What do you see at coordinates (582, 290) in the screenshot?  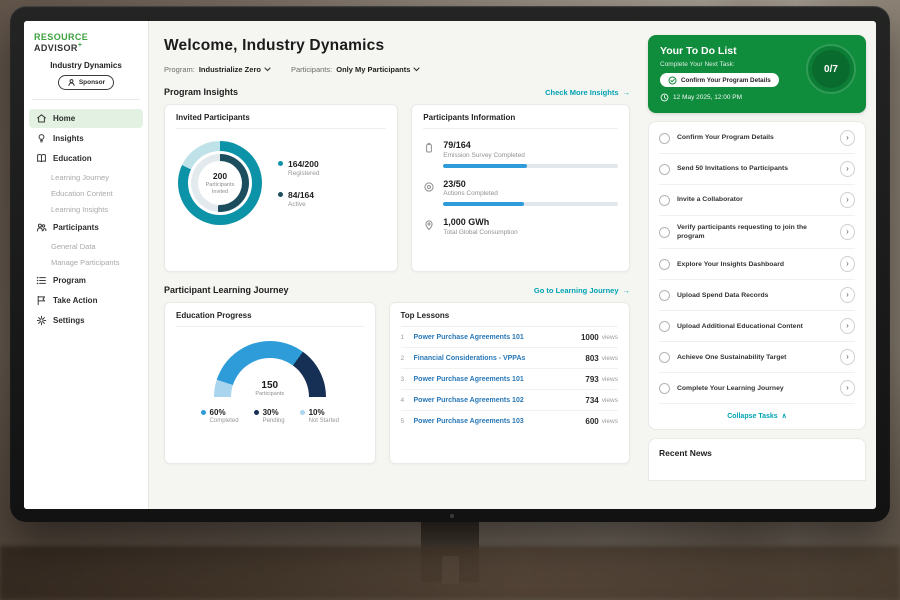 I see `go-to-learning-journey-link: Go to Learning Journey →` at bounding box center [582, 290].